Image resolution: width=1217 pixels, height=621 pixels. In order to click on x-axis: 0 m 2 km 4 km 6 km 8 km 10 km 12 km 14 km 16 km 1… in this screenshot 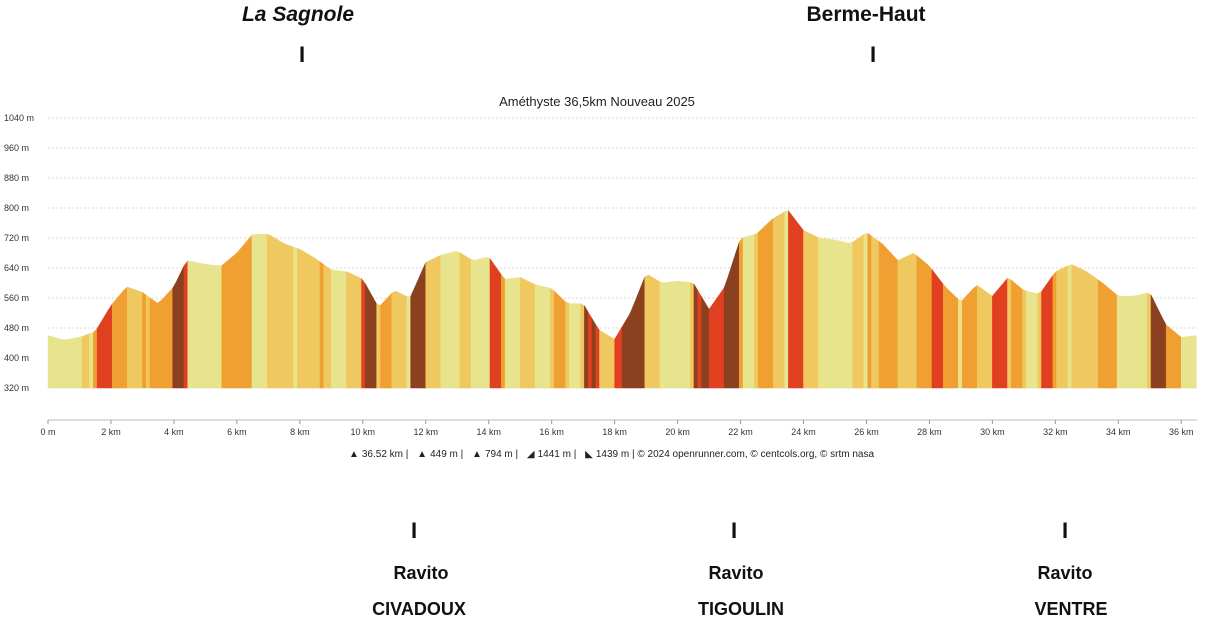, I will do `click(618, 428)`.